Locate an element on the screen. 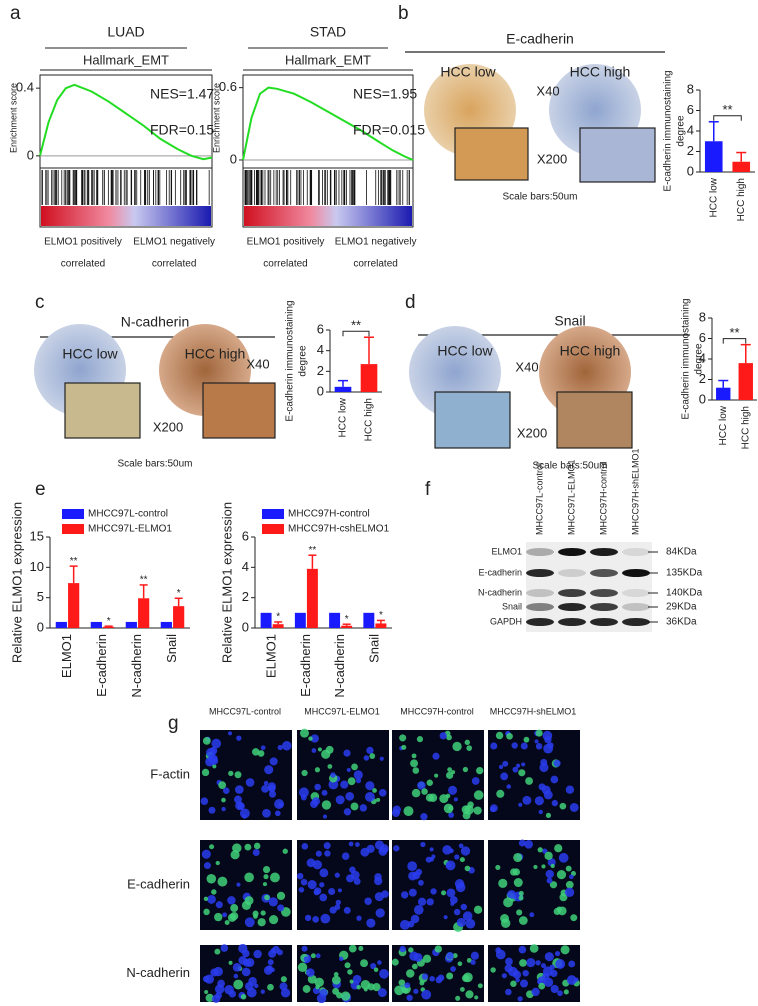 This screenshot has height=1006, width=758. x-tick-label: E-cadherin is located at coordinates (305, 665).